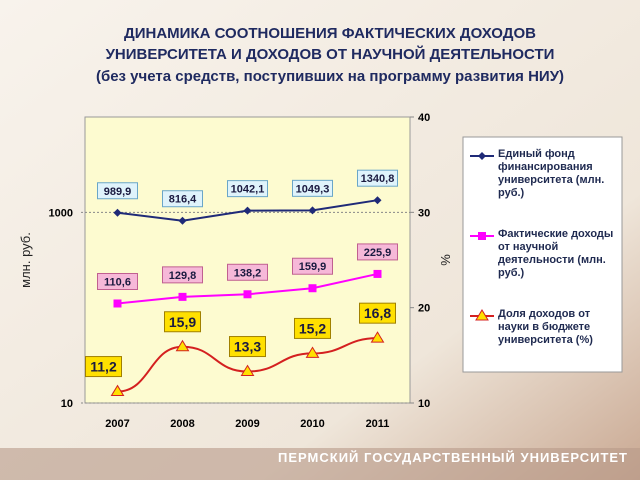  I want to click on y2-tick-label: 40, so click(424, 118).